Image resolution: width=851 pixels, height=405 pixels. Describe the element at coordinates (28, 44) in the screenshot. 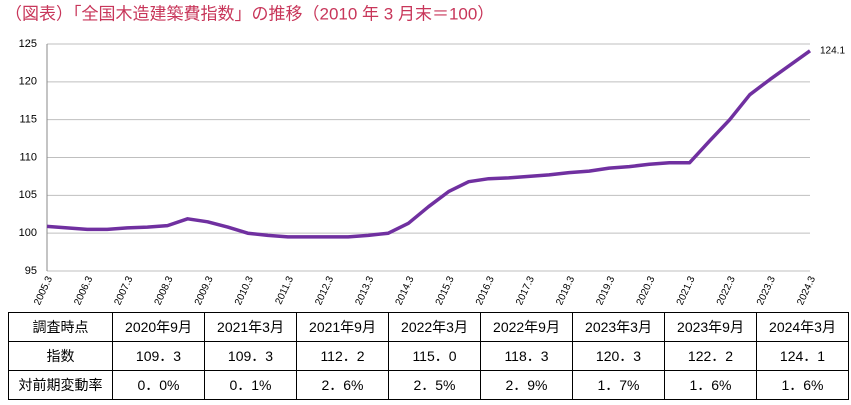

I see `y-tick-label: 125` at that location.